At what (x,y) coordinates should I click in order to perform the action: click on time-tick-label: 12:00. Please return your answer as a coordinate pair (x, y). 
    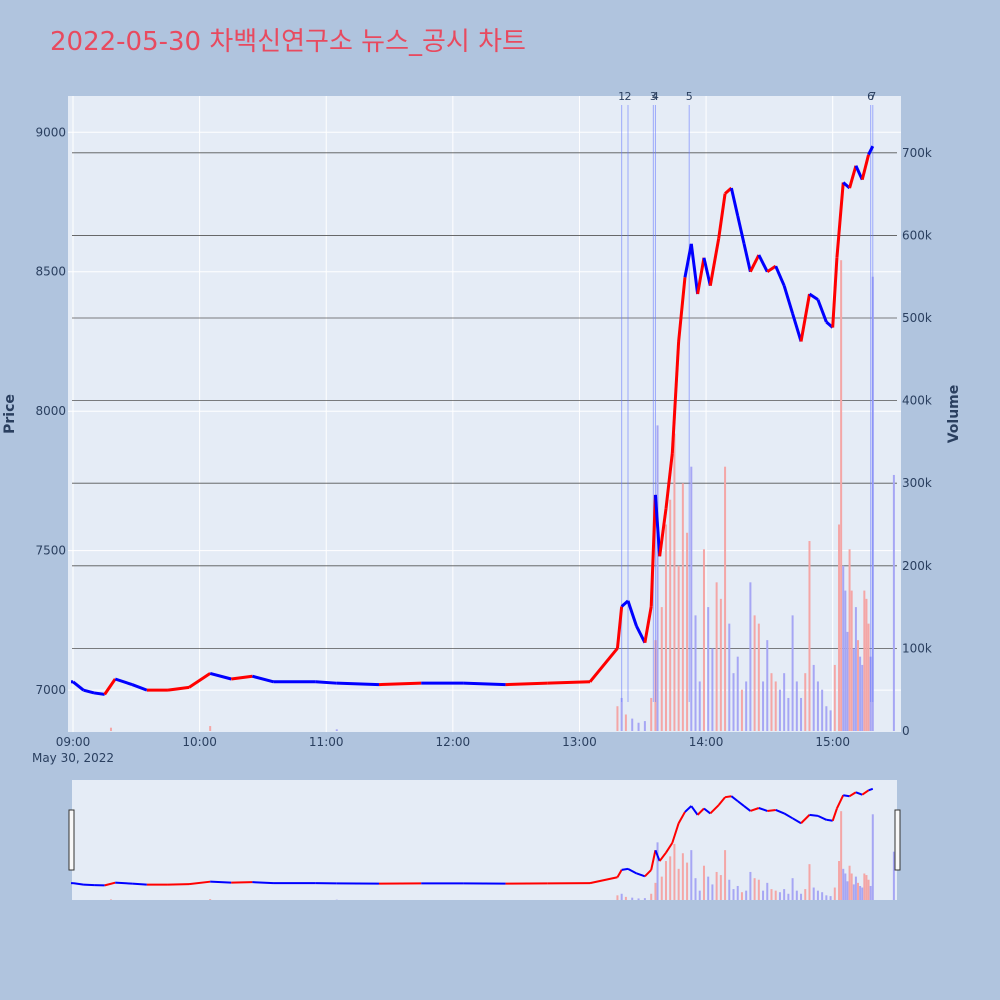
    Looking at the image, I should click on (453, 742).